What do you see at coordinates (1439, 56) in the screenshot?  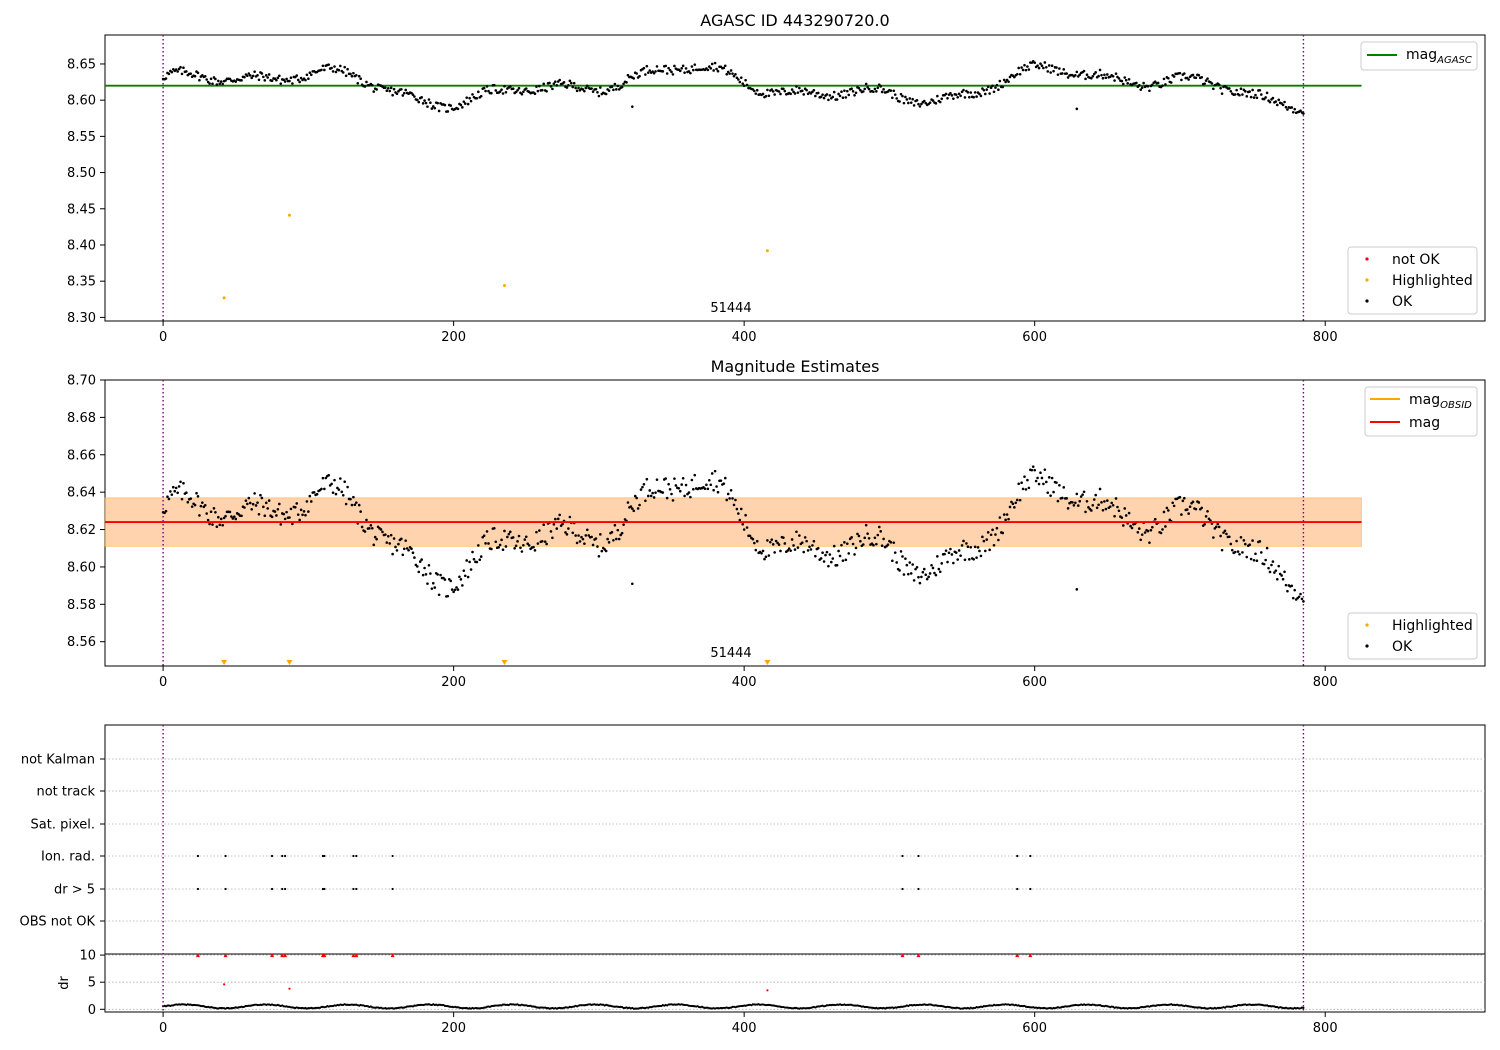 I see `legend-mag-agasc: magAGASC` at bounding box center [1439, 56].